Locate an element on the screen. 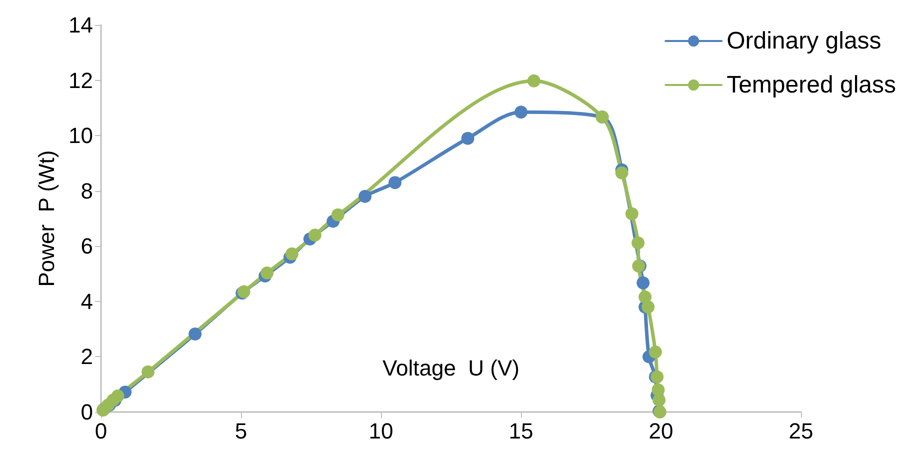  y-tick-label: 12 is located at coordinates (80, 80).